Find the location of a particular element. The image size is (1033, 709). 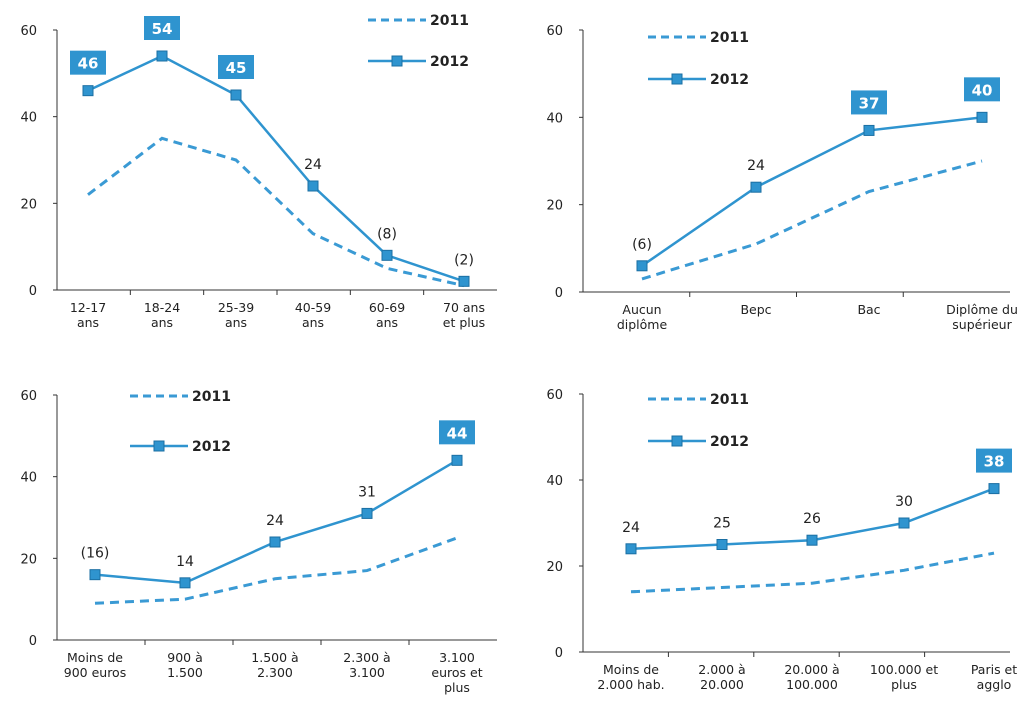

x-tick-label: 2.300 à 3.100 is located at coordinates (366, 665).